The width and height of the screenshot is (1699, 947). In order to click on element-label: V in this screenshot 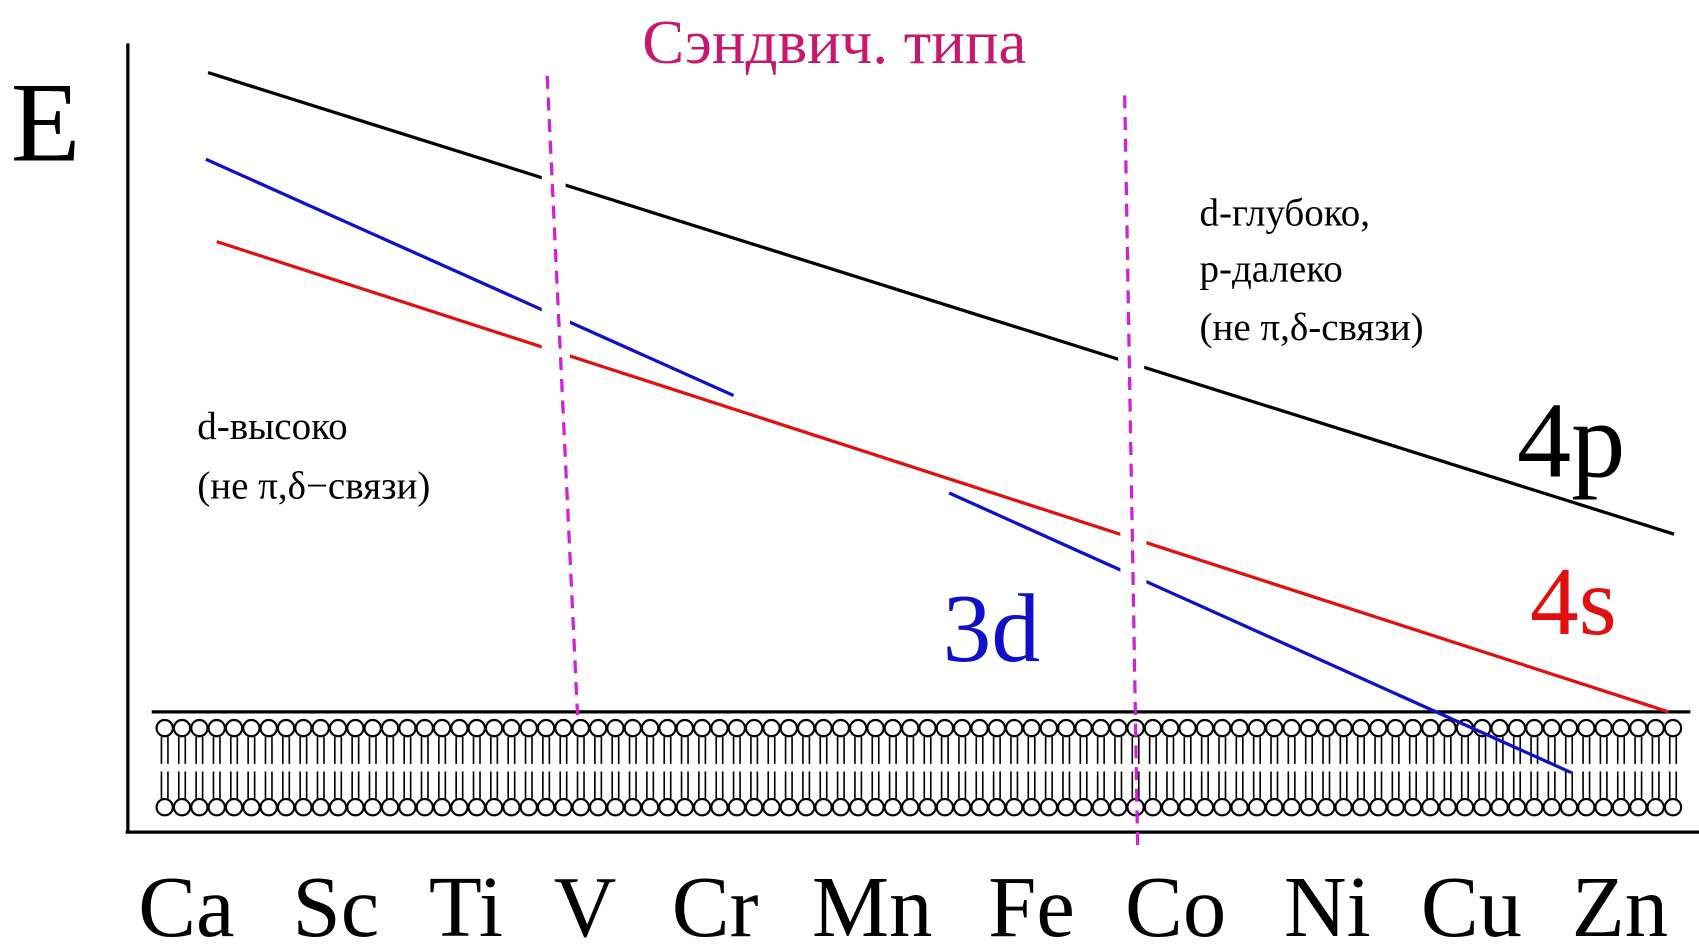, I will do `click(585, 903)`.